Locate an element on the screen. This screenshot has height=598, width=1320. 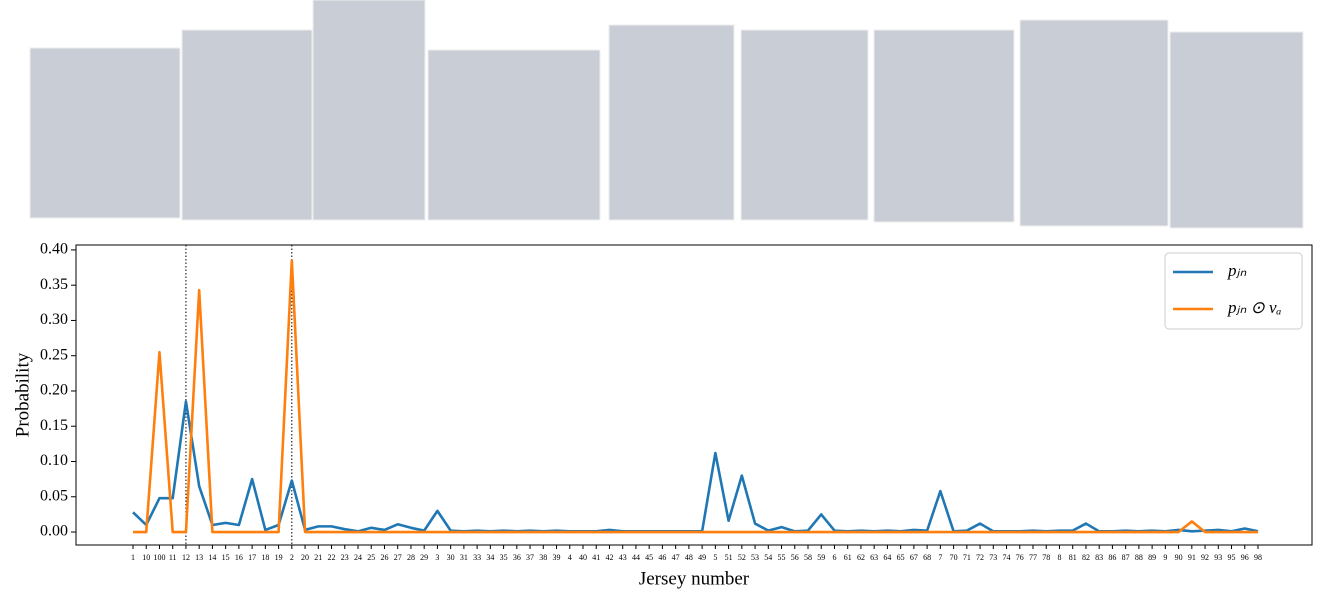
x-tick-label: 47 is located at coordinates (676, 557).